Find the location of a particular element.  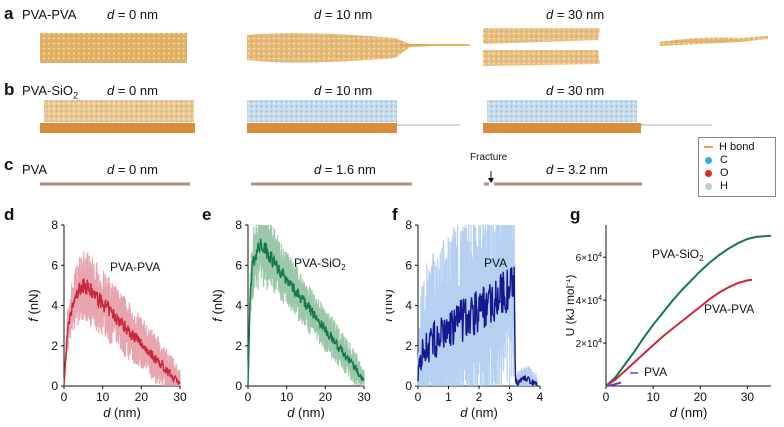

snapshot-a-30nm is located at coordinates (625, 47).